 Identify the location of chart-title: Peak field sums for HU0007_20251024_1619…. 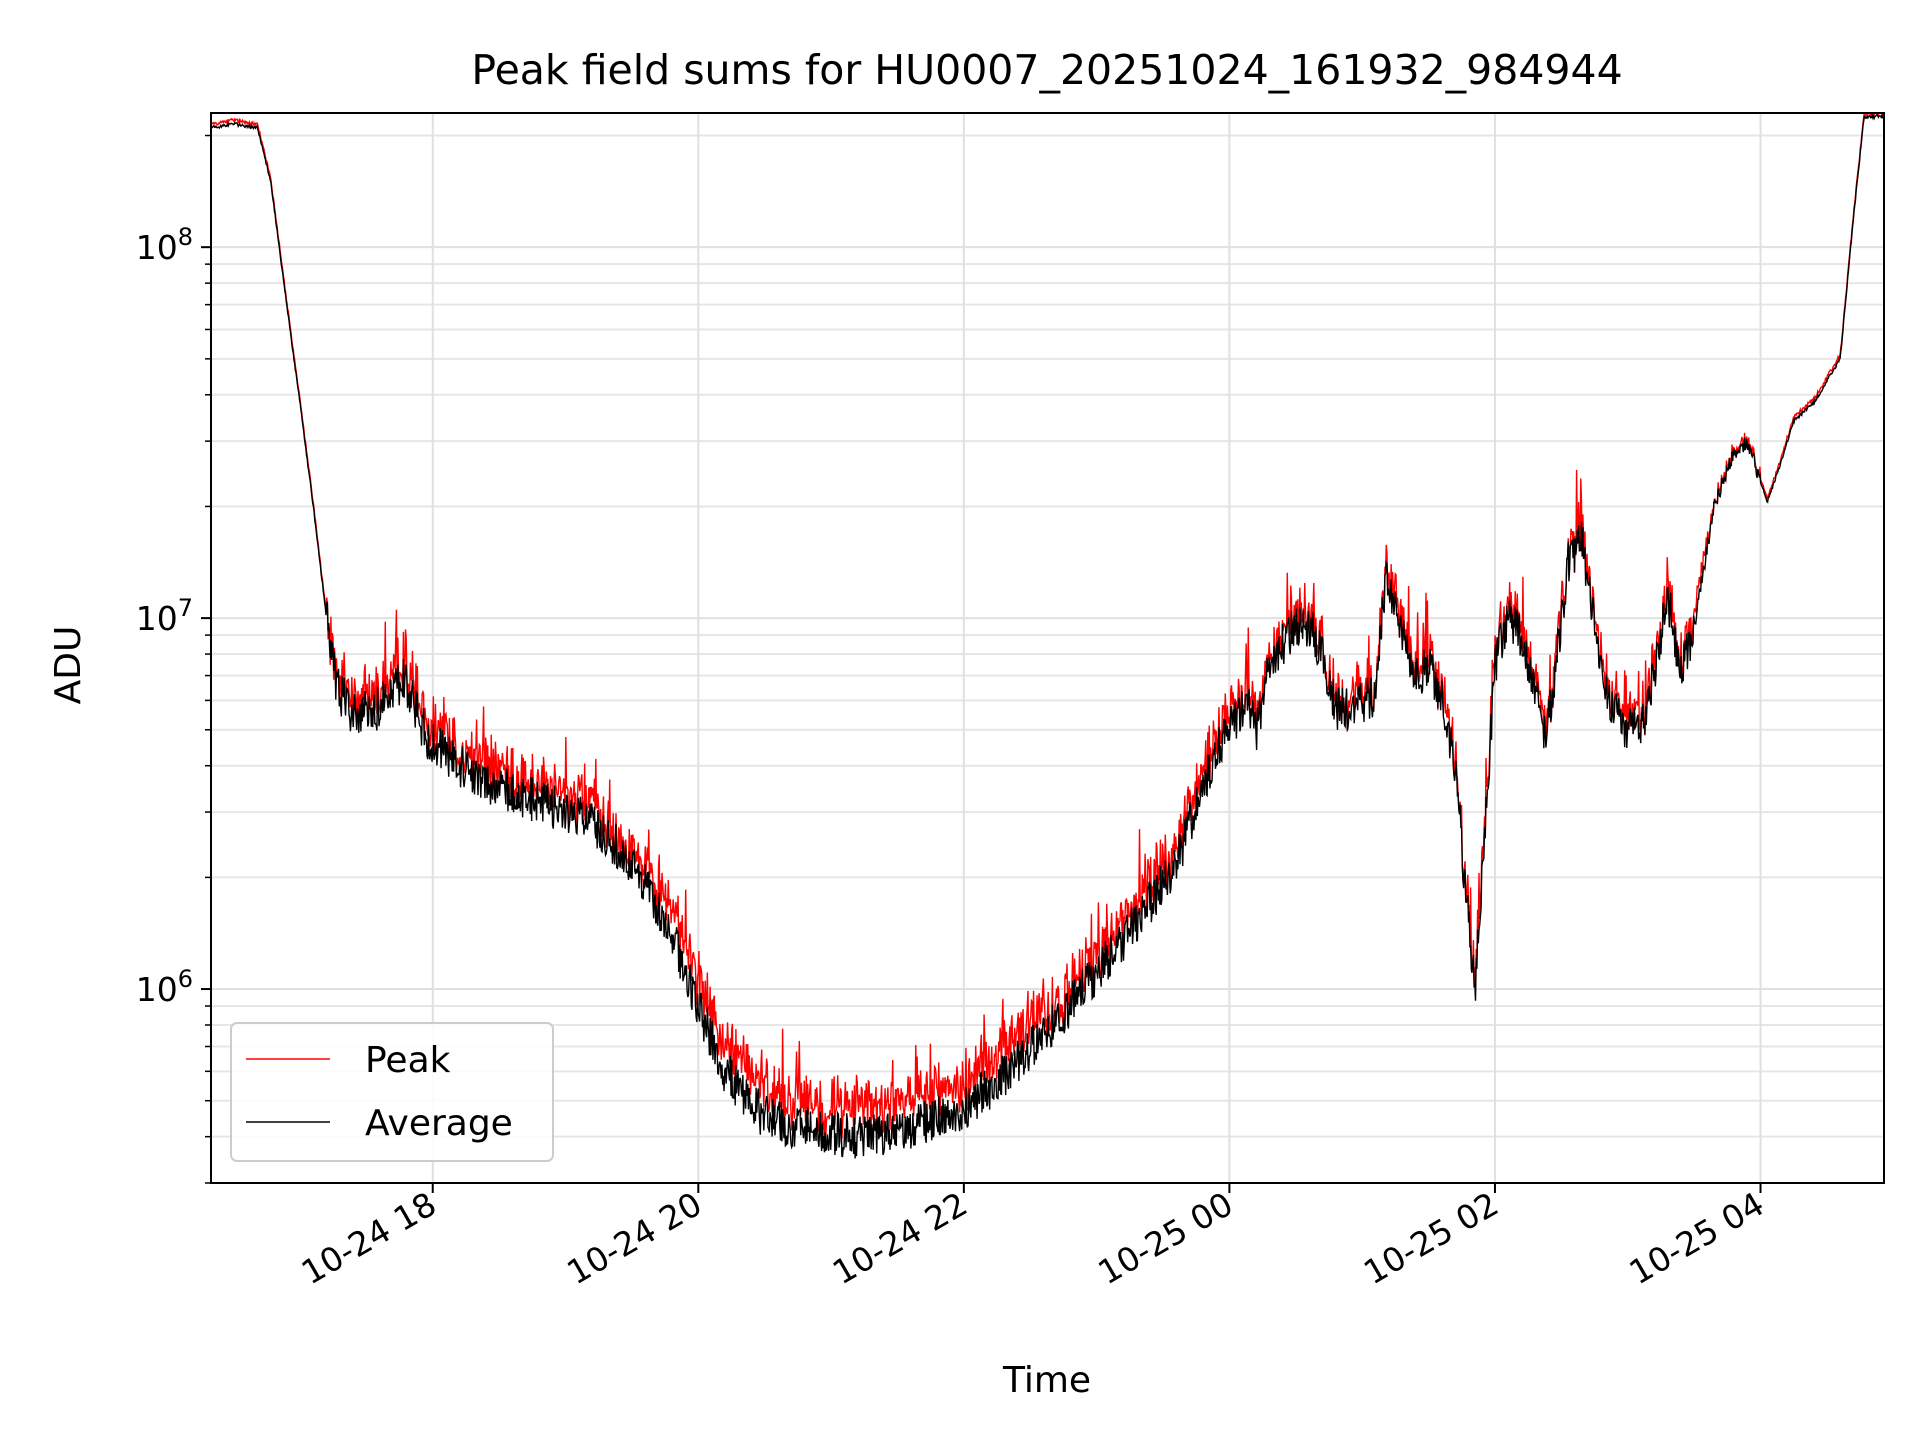
(1046, 70).